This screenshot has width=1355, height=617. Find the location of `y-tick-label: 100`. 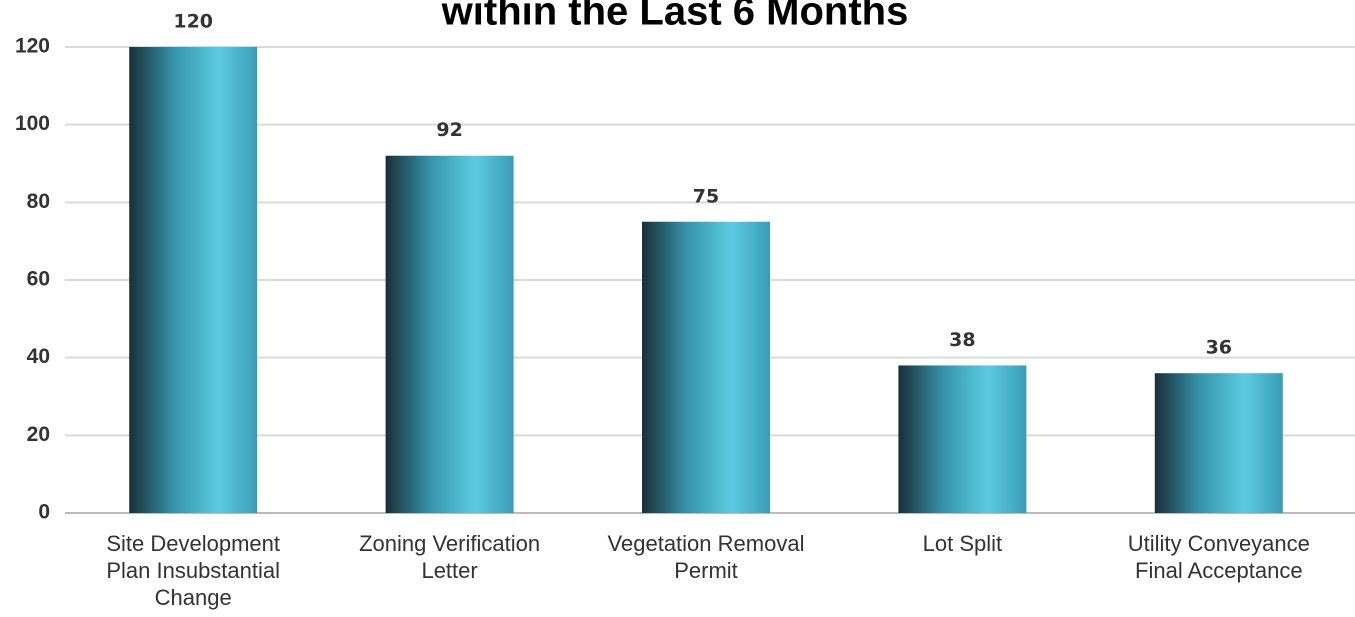

y-tick-label: 100 is located at coordinates (32, 123).